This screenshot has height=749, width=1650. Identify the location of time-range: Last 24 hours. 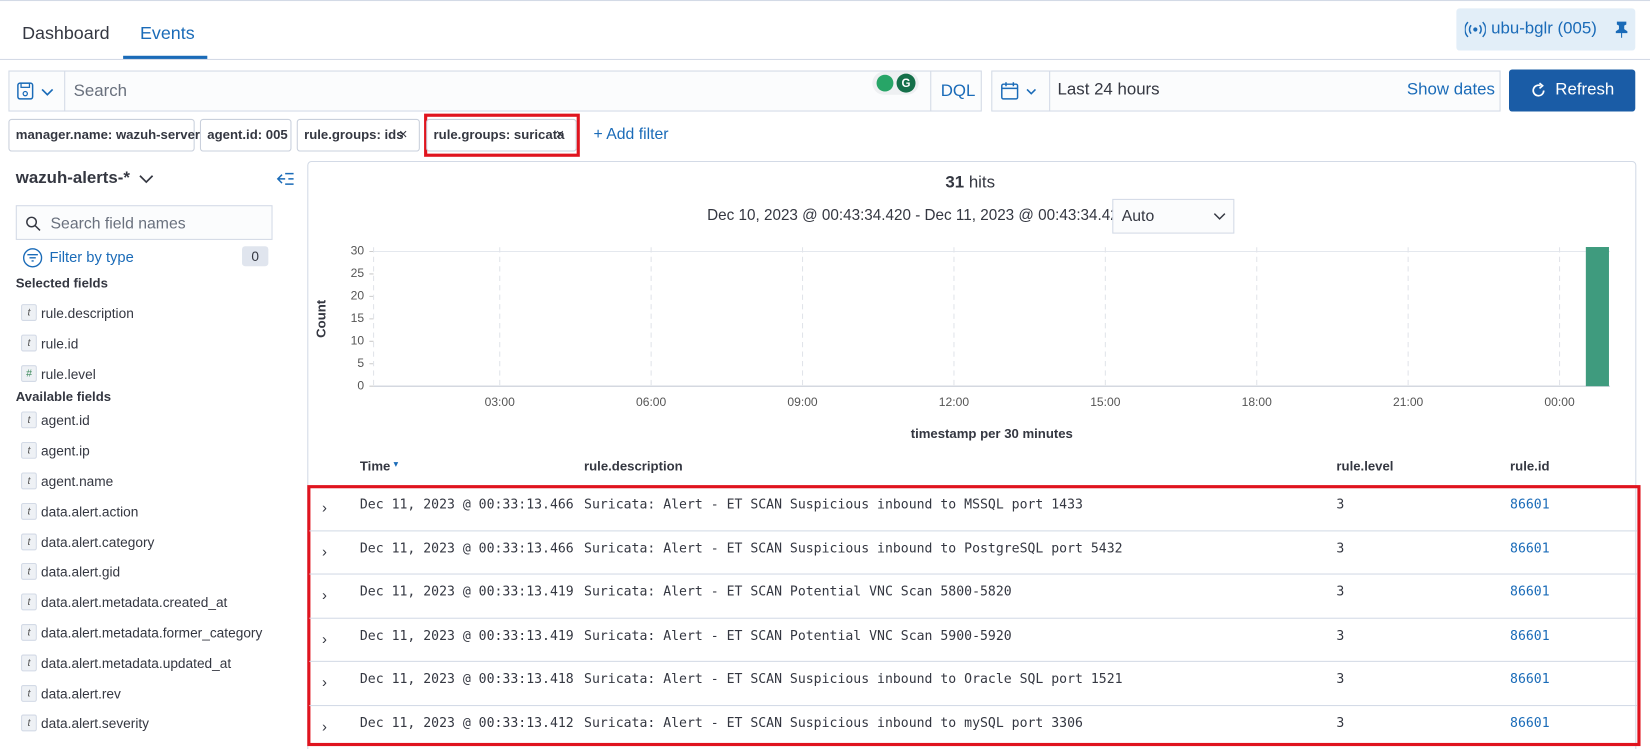
(1108, 90).